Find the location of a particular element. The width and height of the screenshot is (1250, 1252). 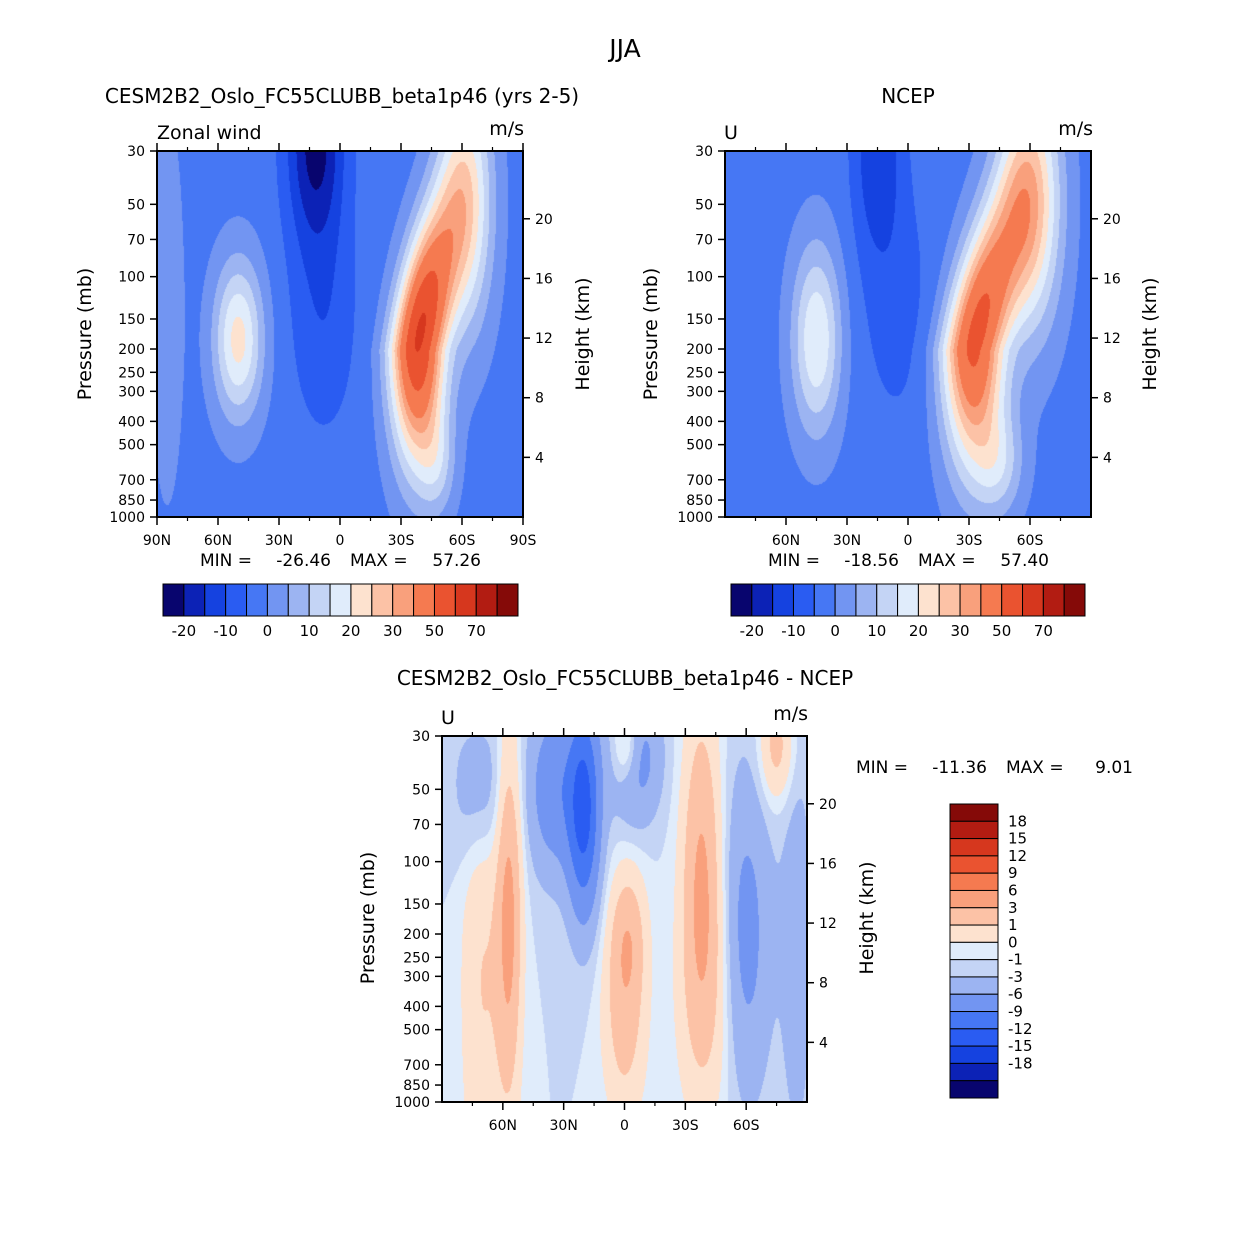

model-min-value: -26.46 is located at coordinates (303, 561).